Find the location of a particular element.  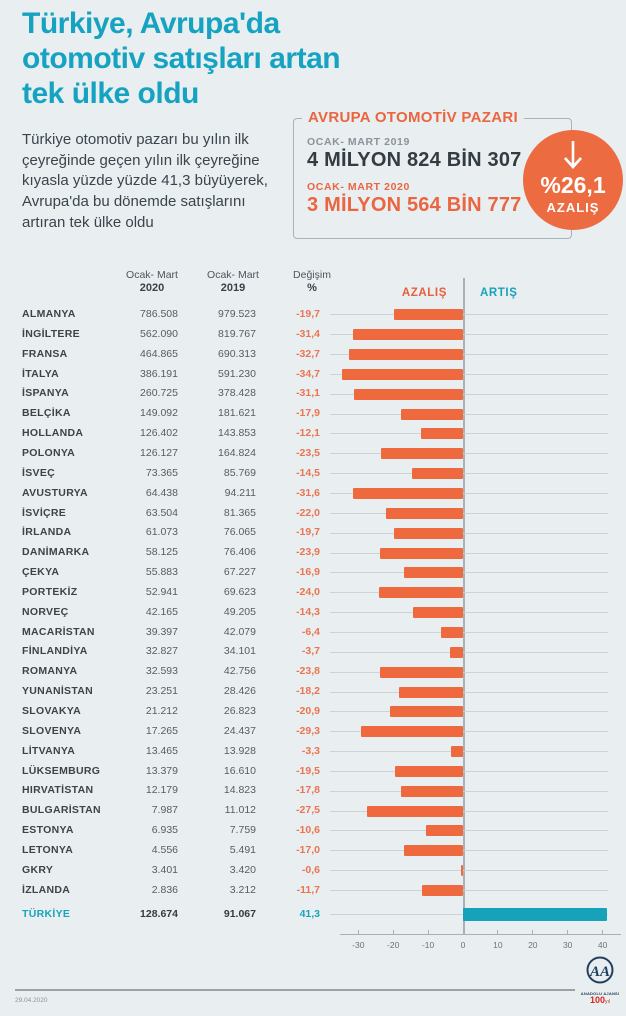

value-2019: 164.824 is located at coordinates (237, 452).